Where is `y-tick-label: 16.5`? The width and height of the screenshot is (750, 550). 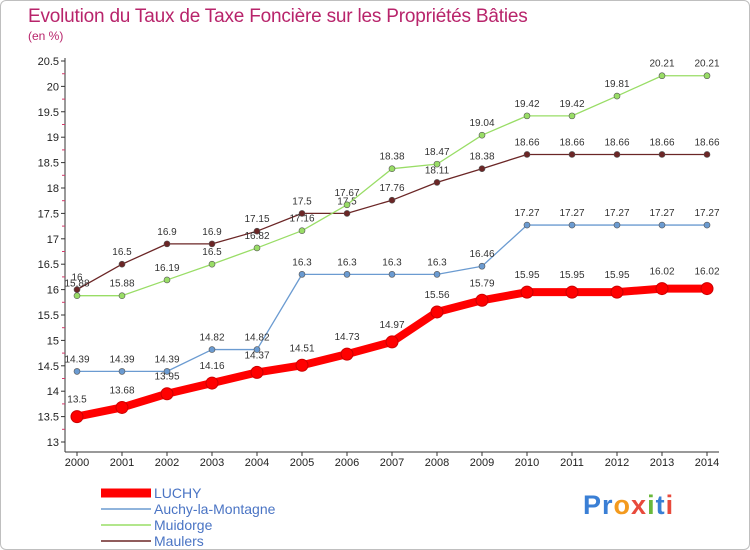 y-tick-label: 16.5 is located at coordinates (48, 265).